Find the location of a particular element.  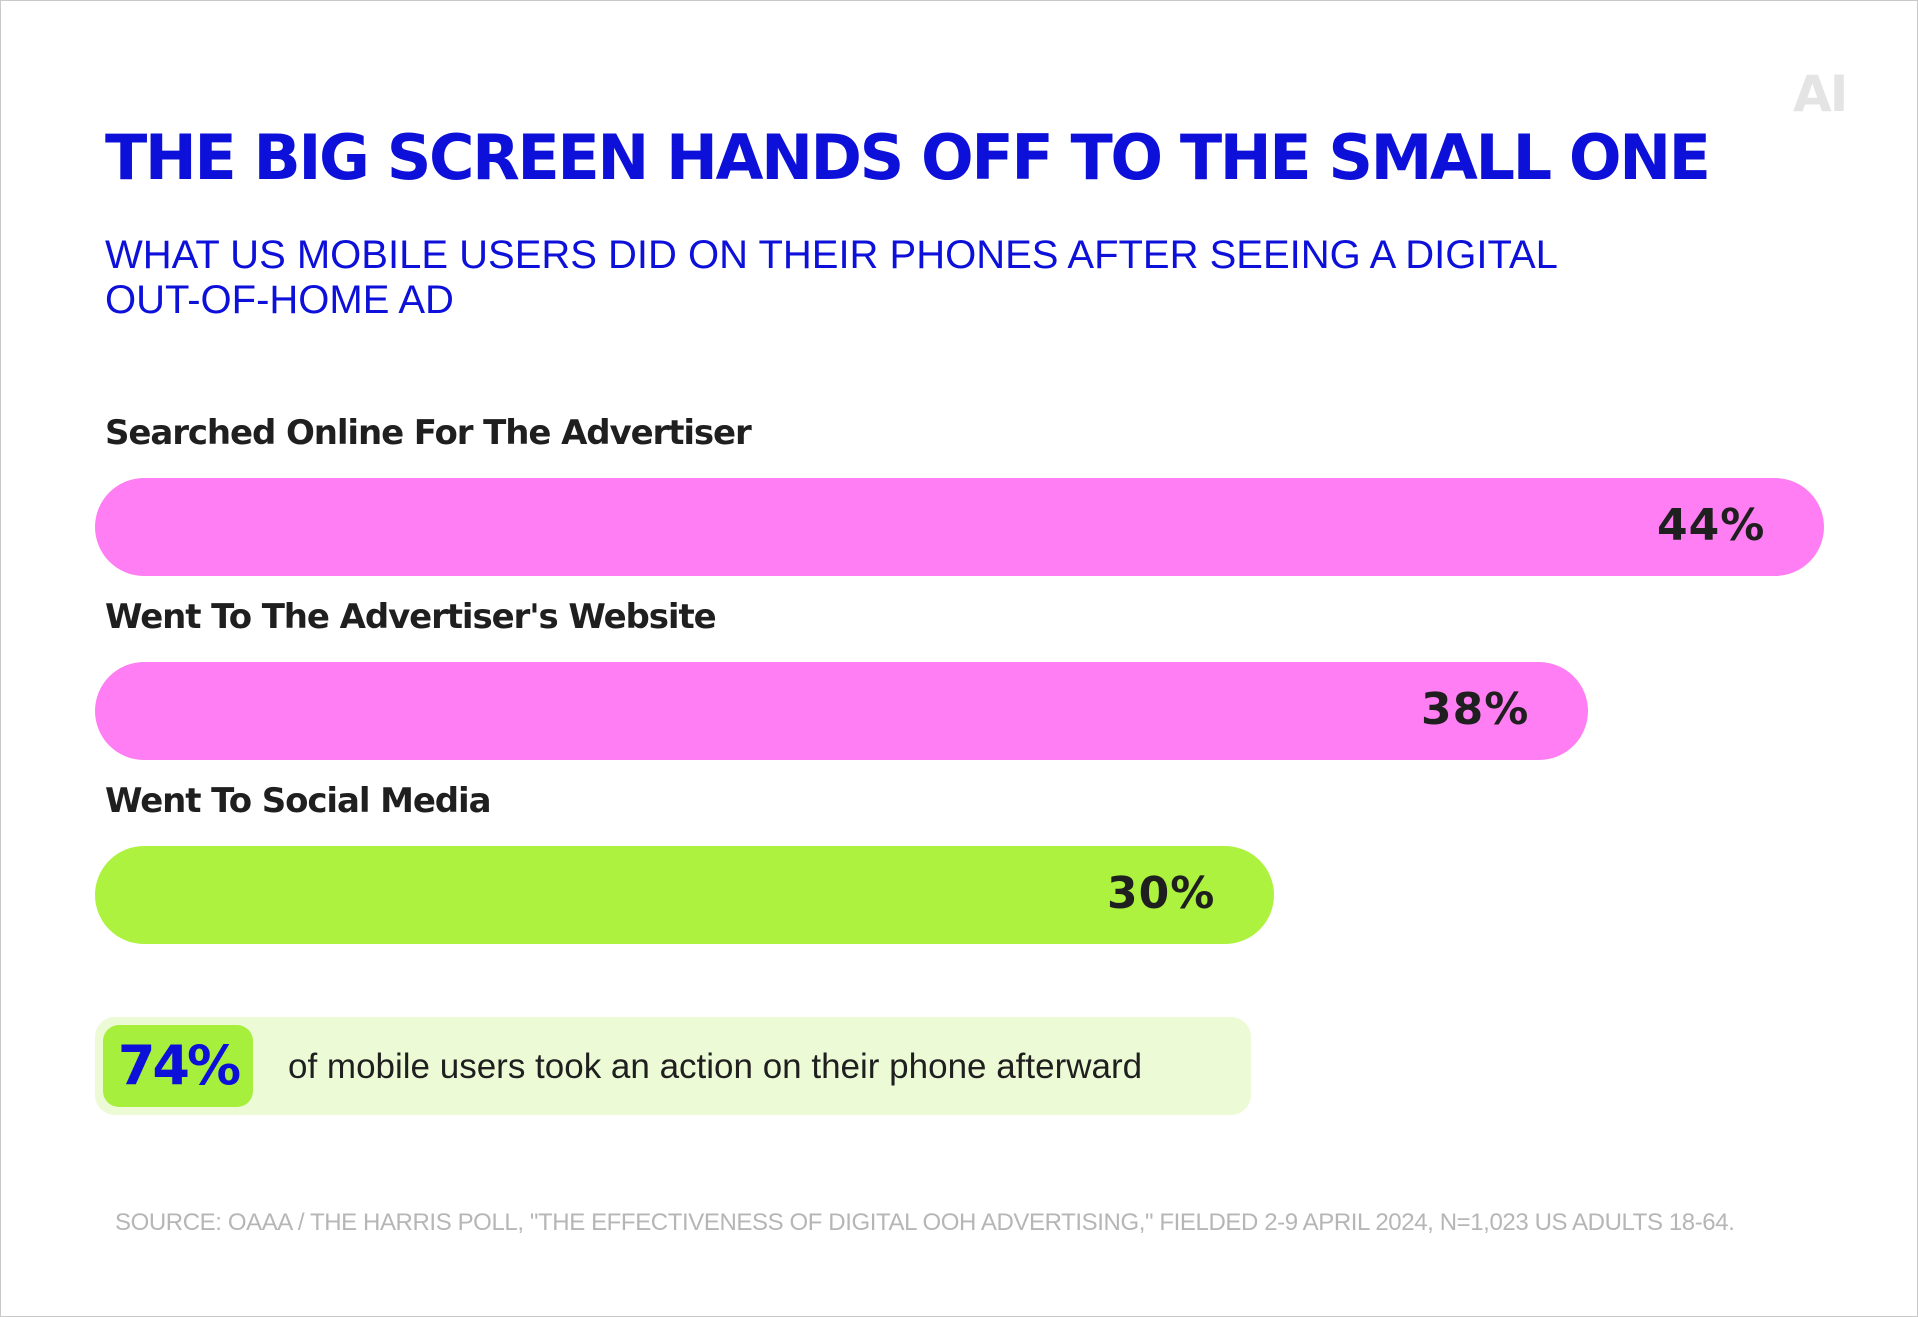

bar-value-label: 44% is located at coordinates (1711, 525).